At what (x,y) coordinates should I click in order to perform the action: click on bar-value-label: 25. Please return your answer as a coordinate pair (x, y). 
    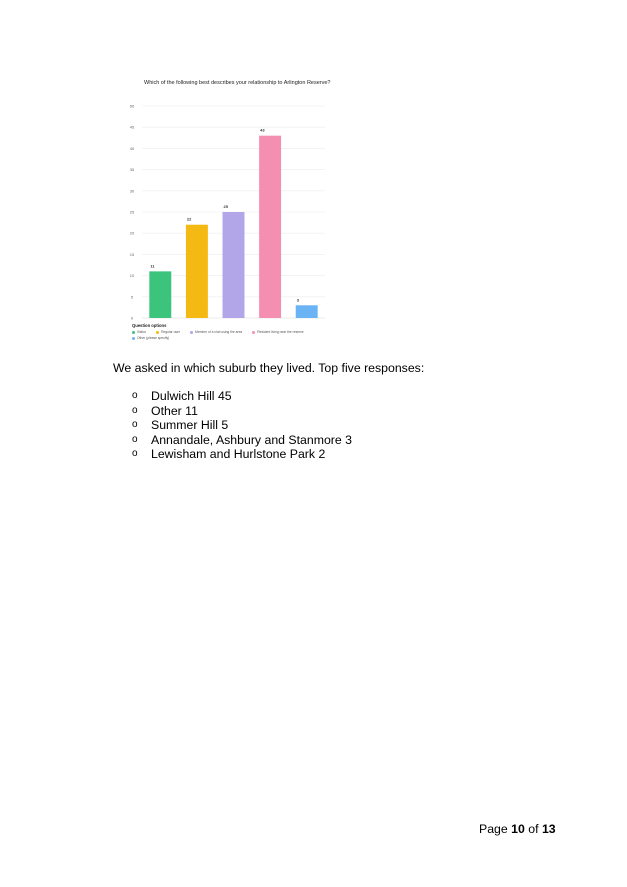
    Looking at the image, I should click on (226, 206).